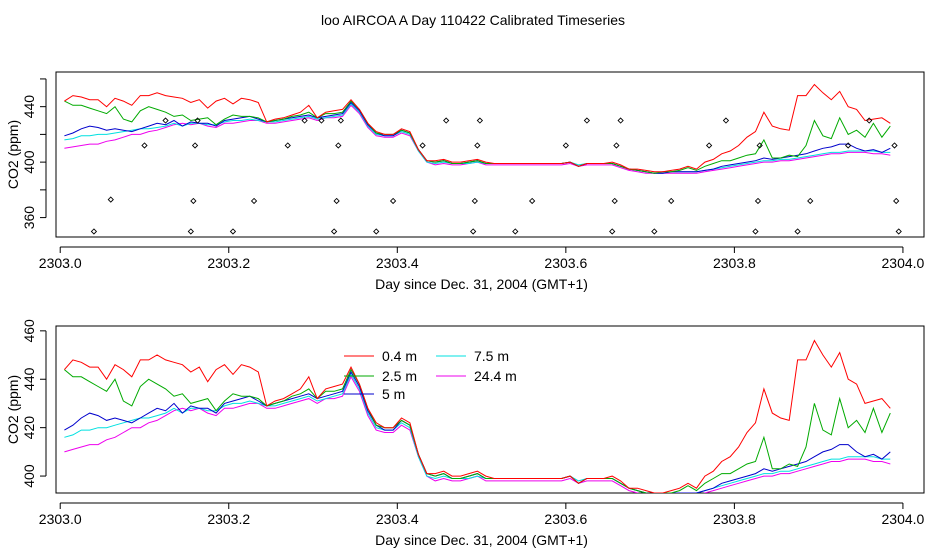  Describe the element at coordinates (495, 376) in the screenshot. I see `legend-label: 24.4 m` at that location.